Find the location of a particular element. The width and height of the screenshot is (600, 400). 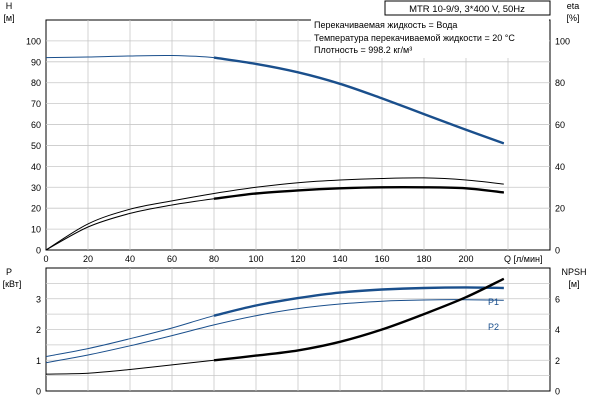

x-tick-label: 0 is located at coordinates (45, 259).